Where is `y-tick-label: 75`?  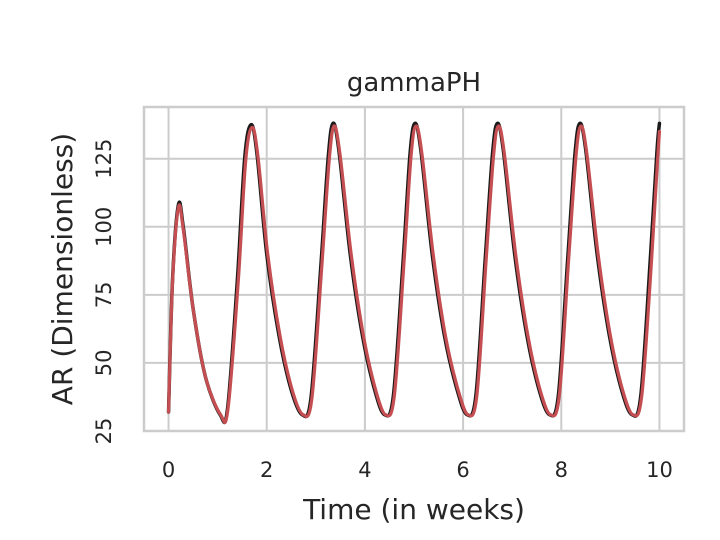
y-tick-label: 75 is located at coordinates (104, 294).